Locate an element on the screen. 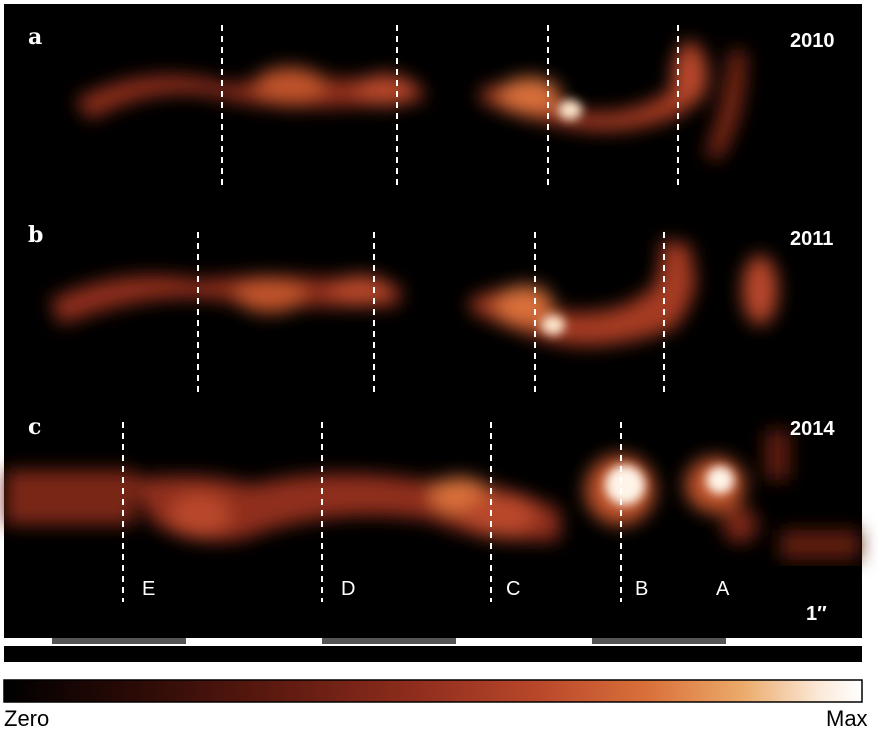 The width and height of the screenshot is (878, 743). colorbar-min-label: Zero is located at coordinates (27, 718).